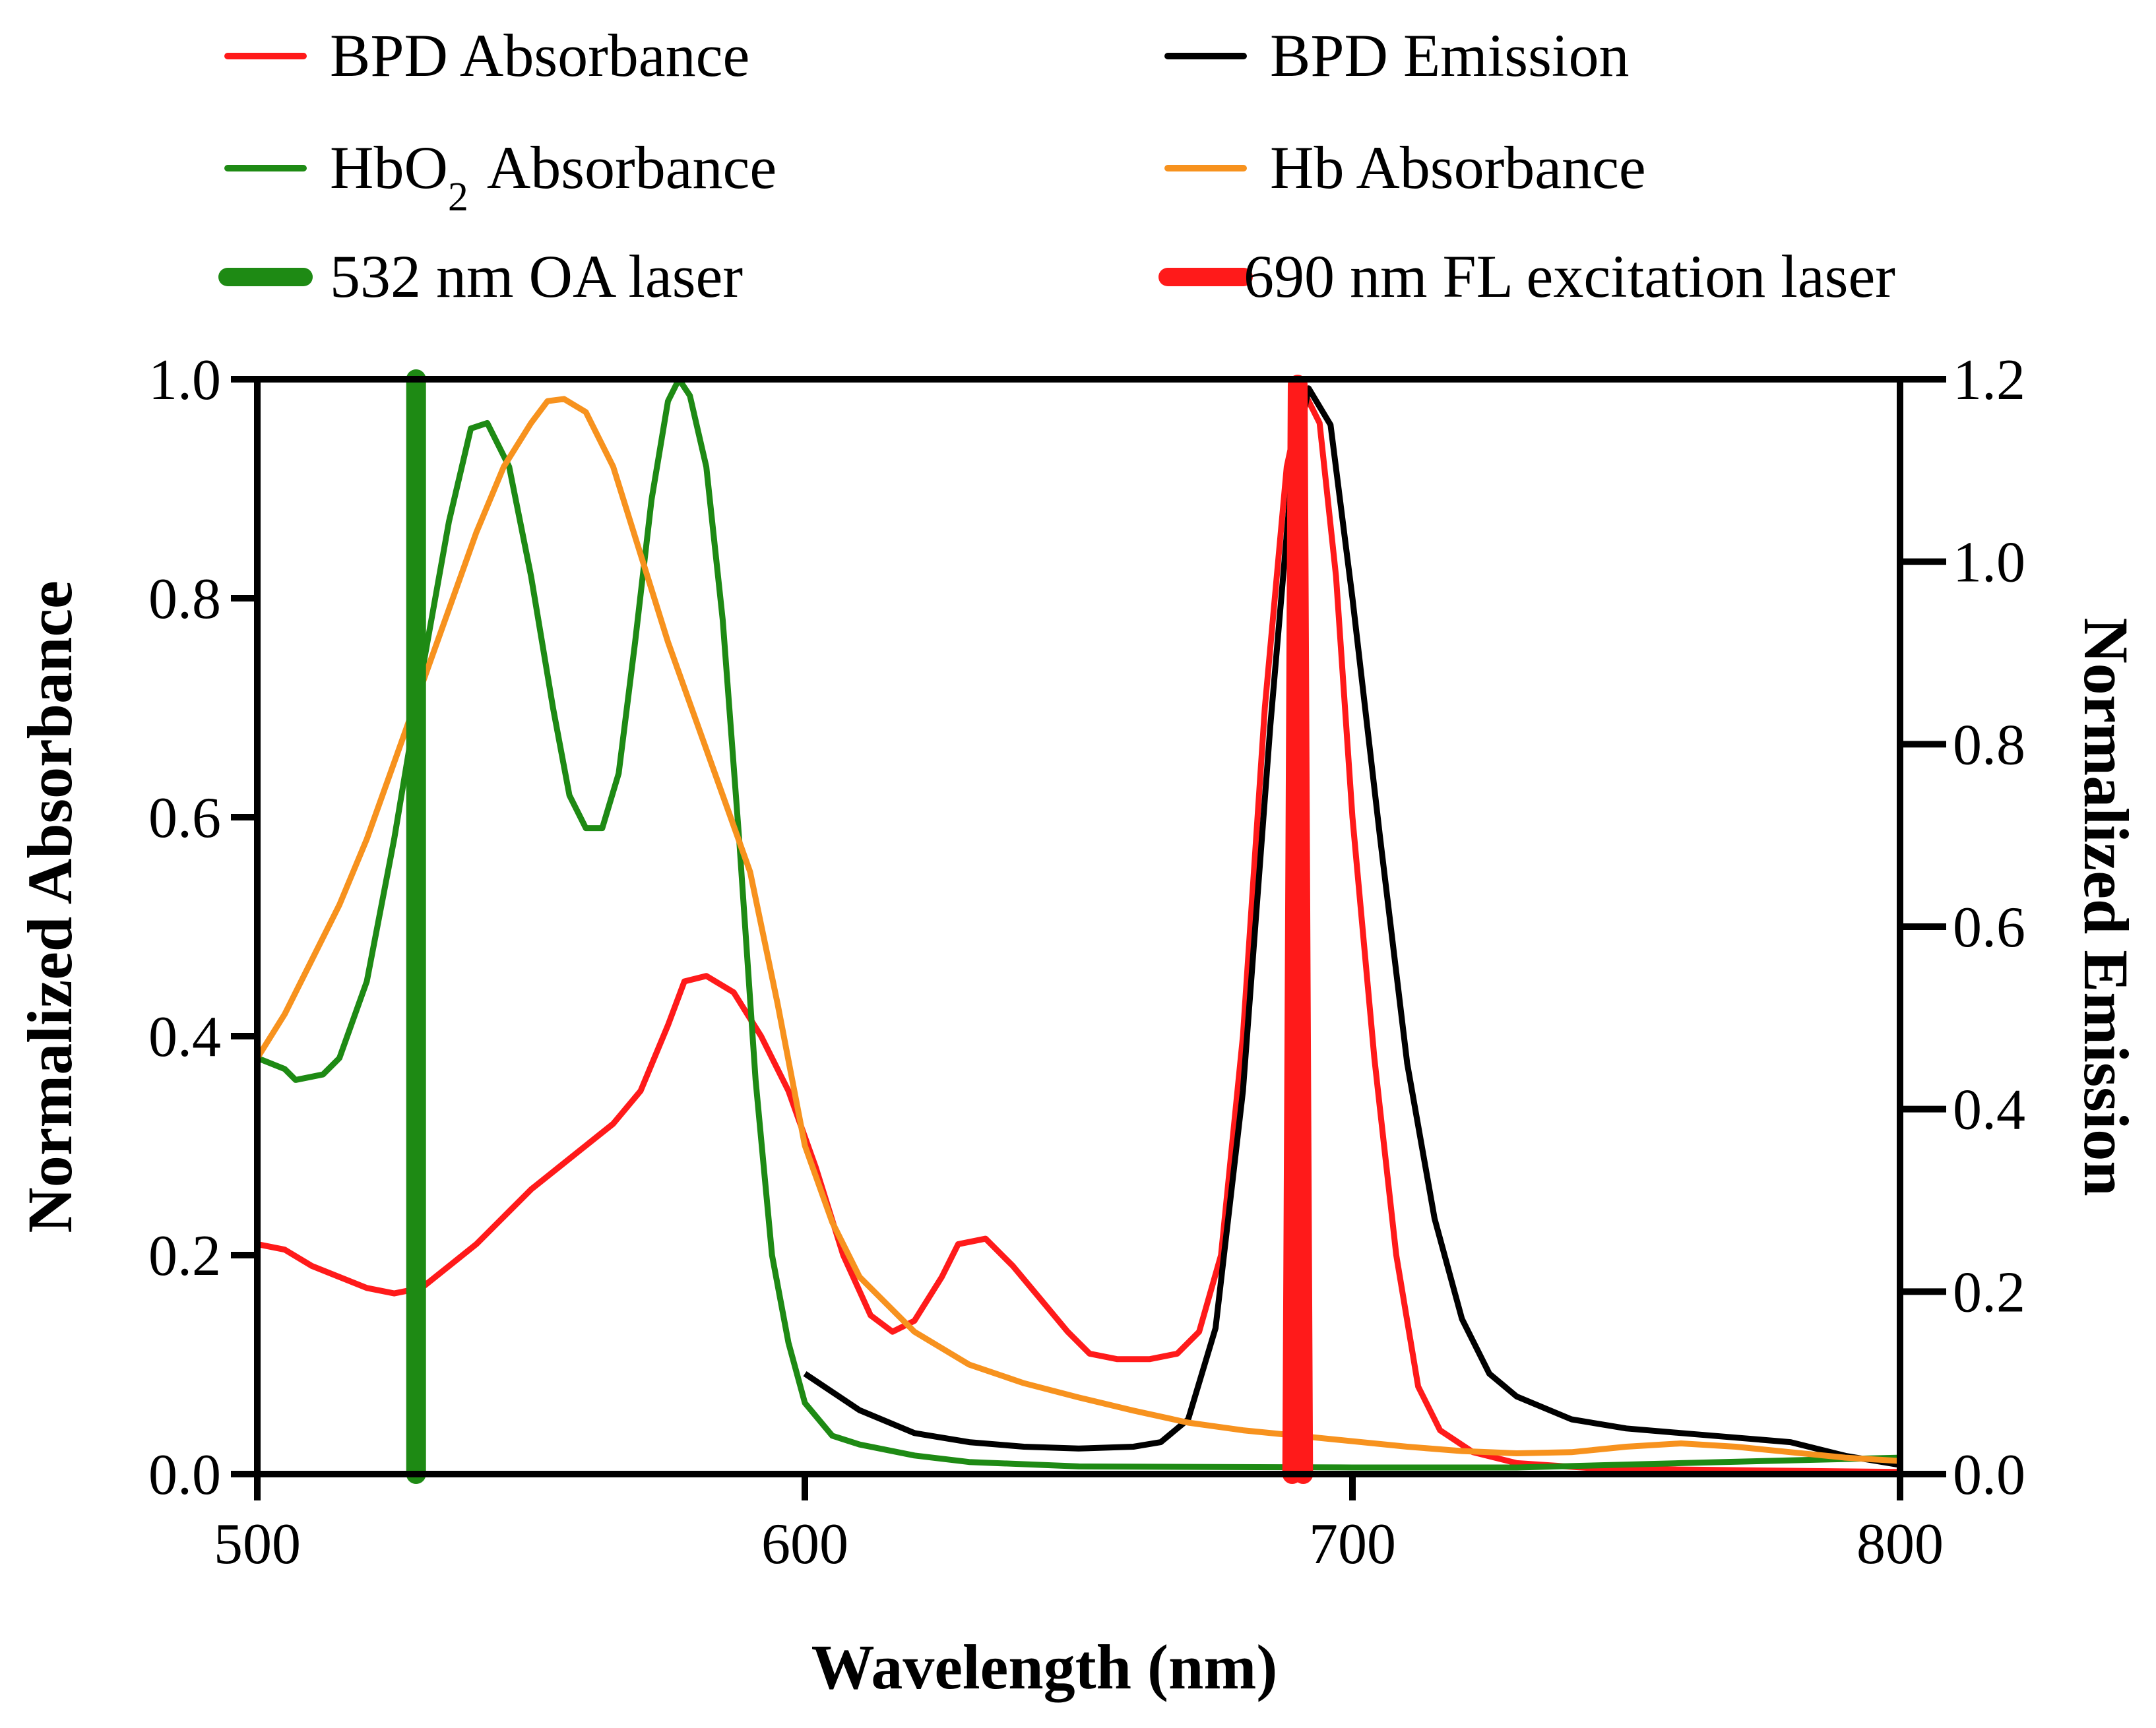 The image size is (2156, 1728). What do you see at coordinates (554, 177) in the screenshot?
I see `legend-label: HbO2 Absorbance` at bounding box center [554, 177].